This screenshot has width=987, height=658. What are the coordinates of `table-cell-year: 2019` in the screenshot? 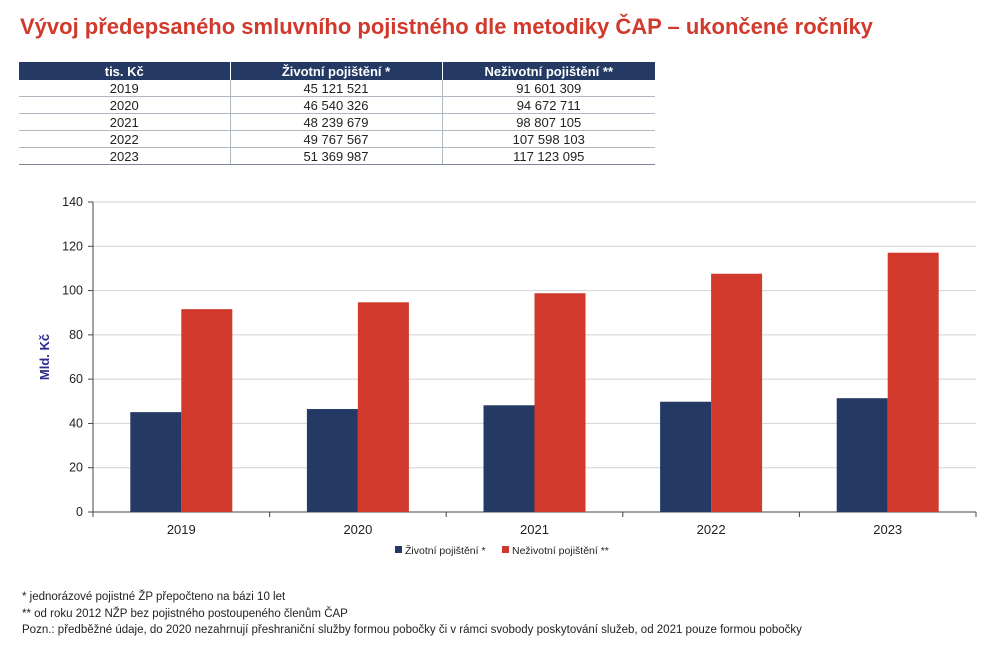 It's located at (125, 88).